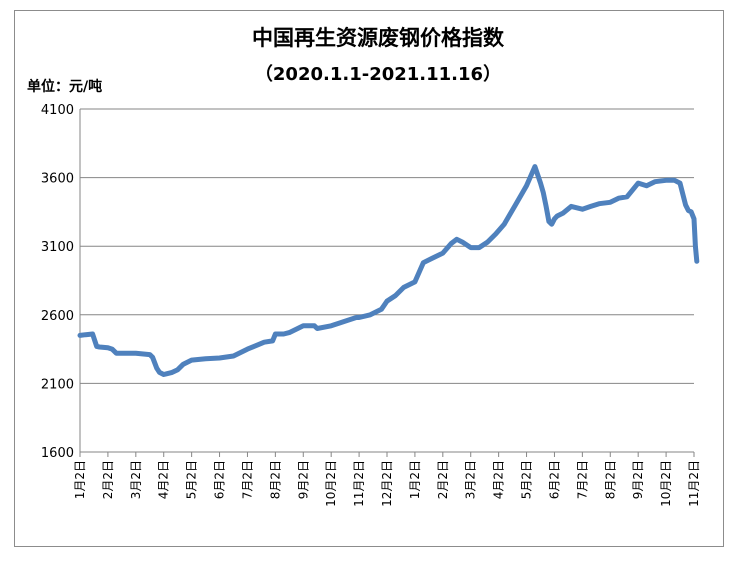 The height and width of the screenshot is (566, 756). Describe the element at coordinates (378, 38) in the screenshot. I see `chart-title: 中国再生资源废钢价格指数` at that location.